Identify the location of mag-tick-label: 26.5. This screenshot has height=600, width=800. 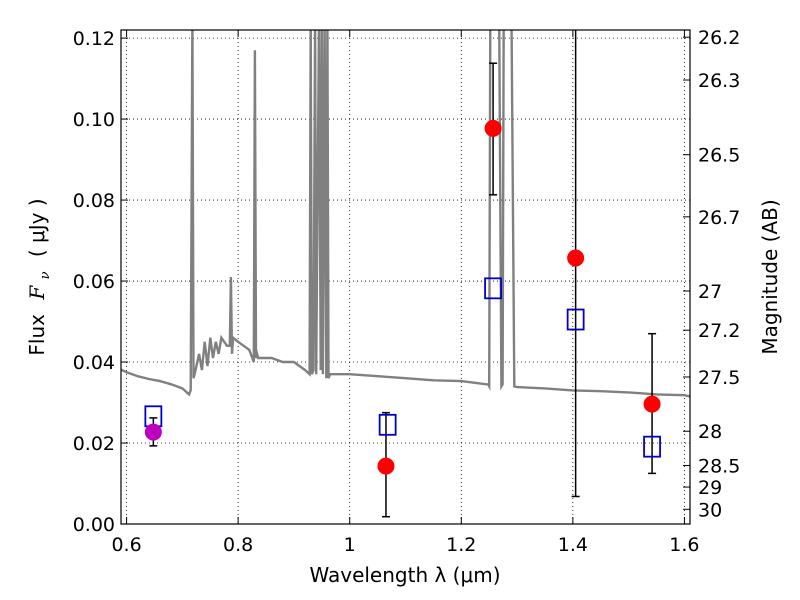
(719, 156).